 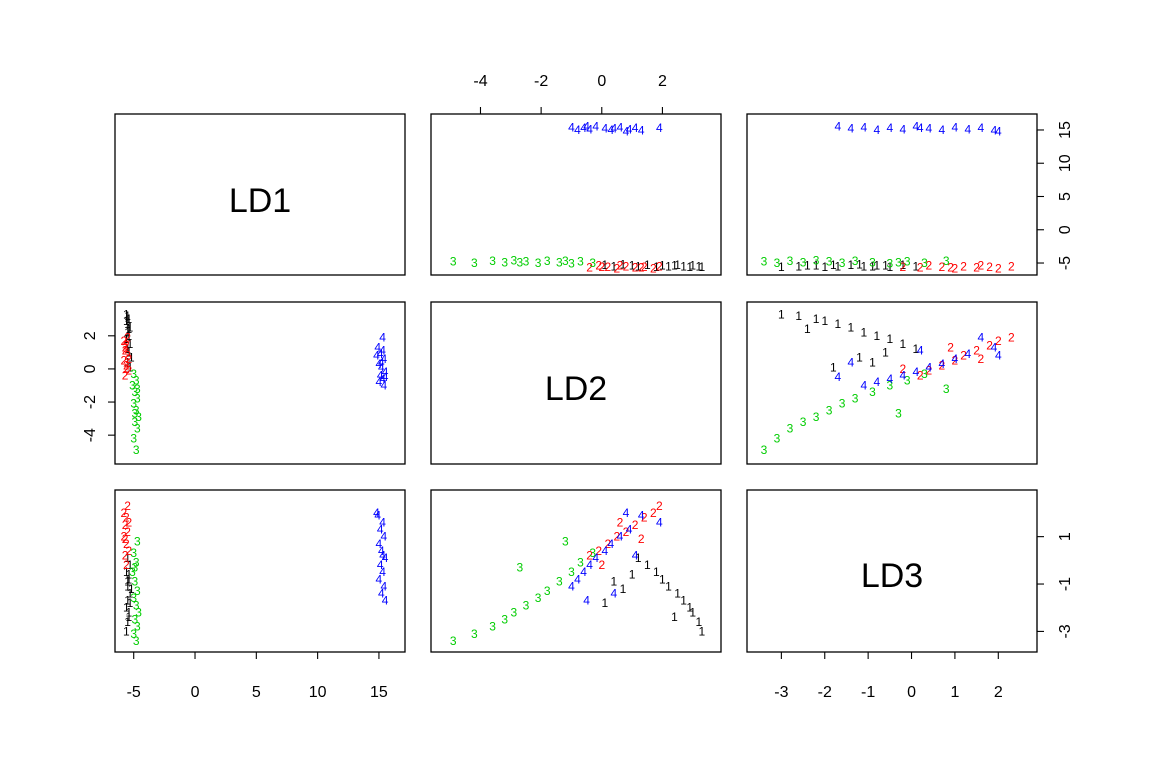 I want to click on diag-label-ld3: LD3, so click(x=892, y=576).